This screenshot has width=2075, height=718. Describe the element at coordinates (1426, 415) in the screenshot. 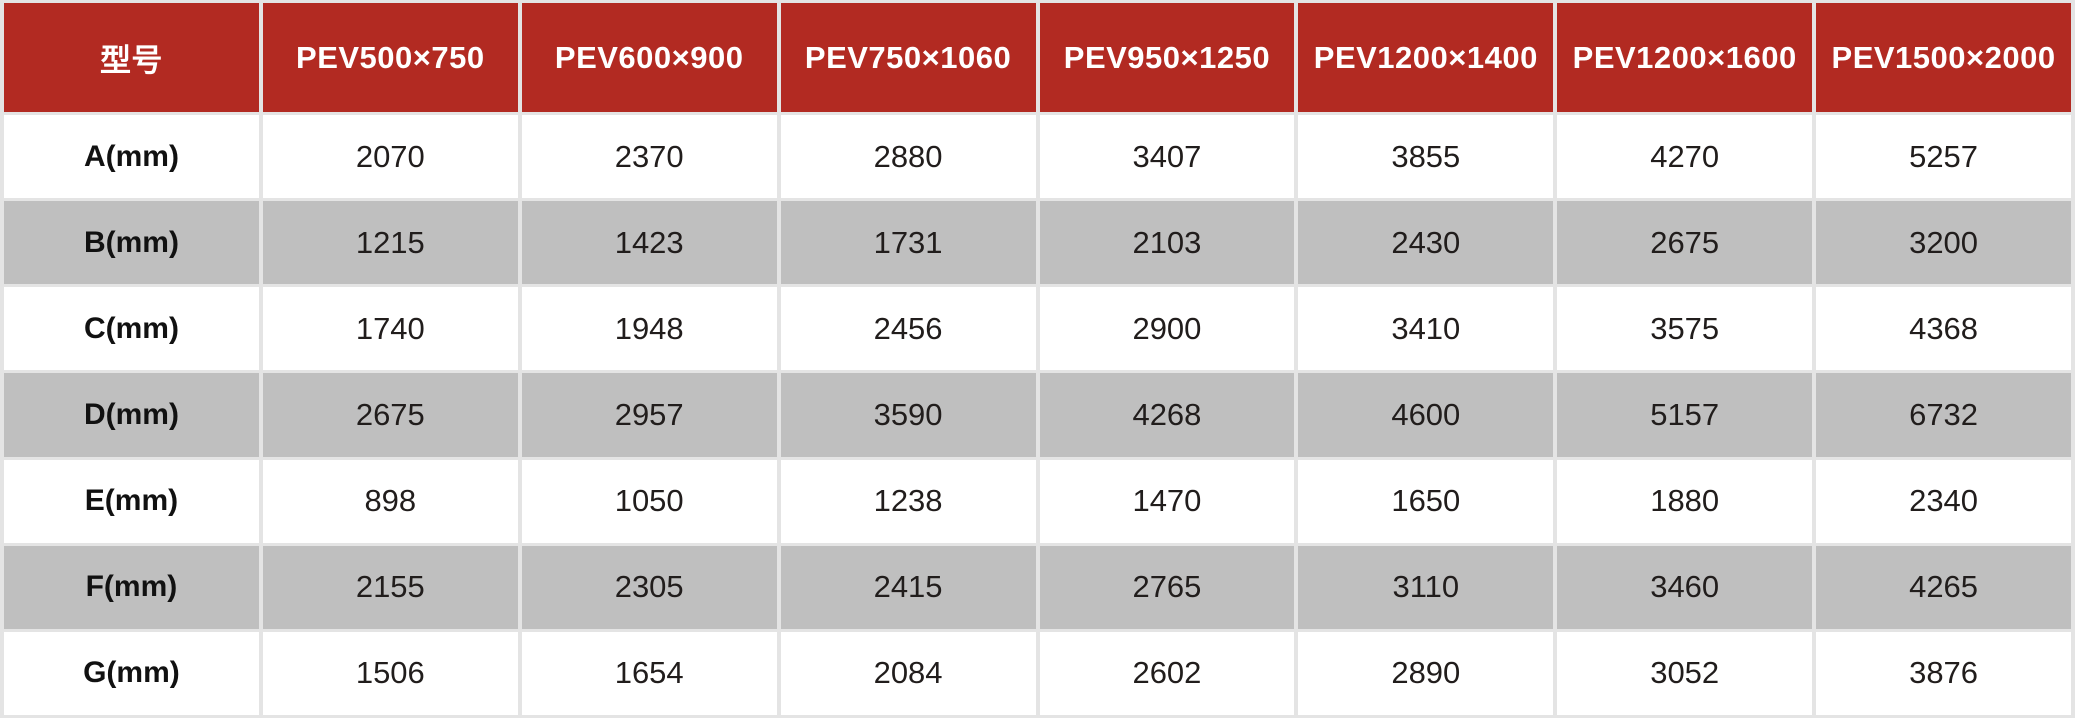

I see `table-cell: 4600` at that location.